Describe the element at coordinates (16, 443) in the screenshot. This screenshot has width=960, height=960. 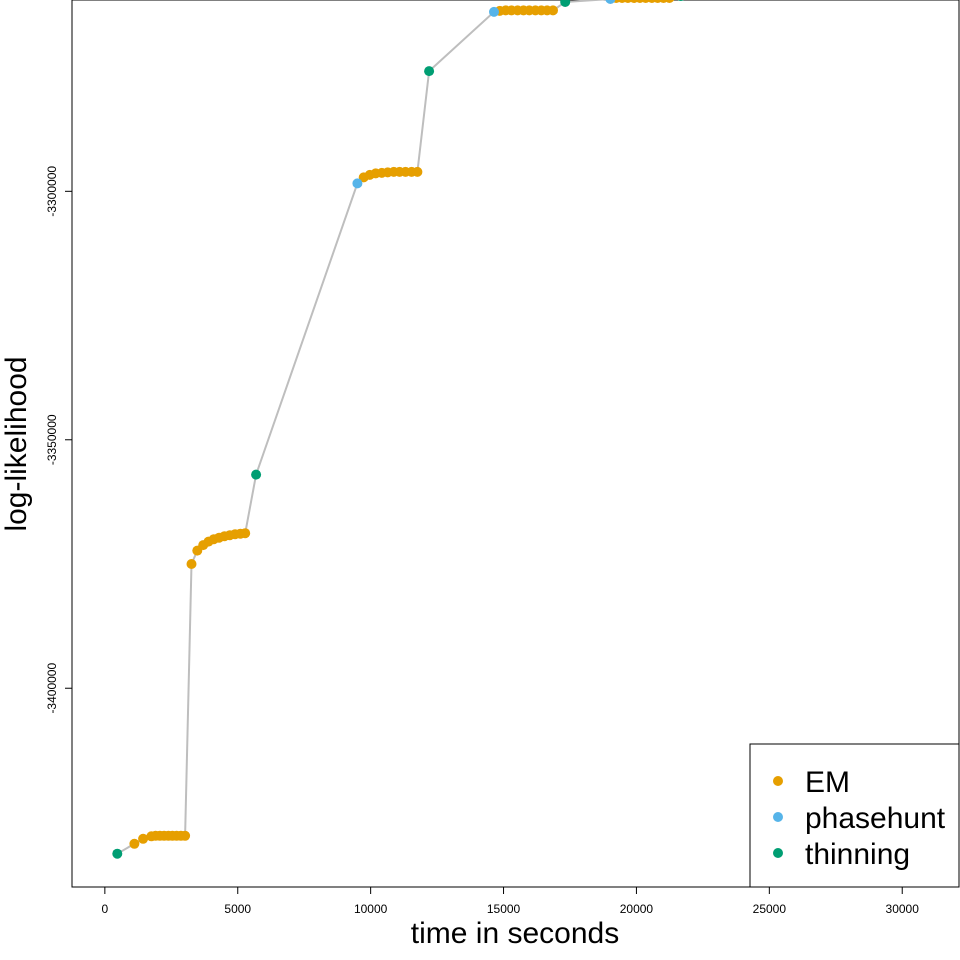
I see `y-axis-title: log-likelihood` at that location.